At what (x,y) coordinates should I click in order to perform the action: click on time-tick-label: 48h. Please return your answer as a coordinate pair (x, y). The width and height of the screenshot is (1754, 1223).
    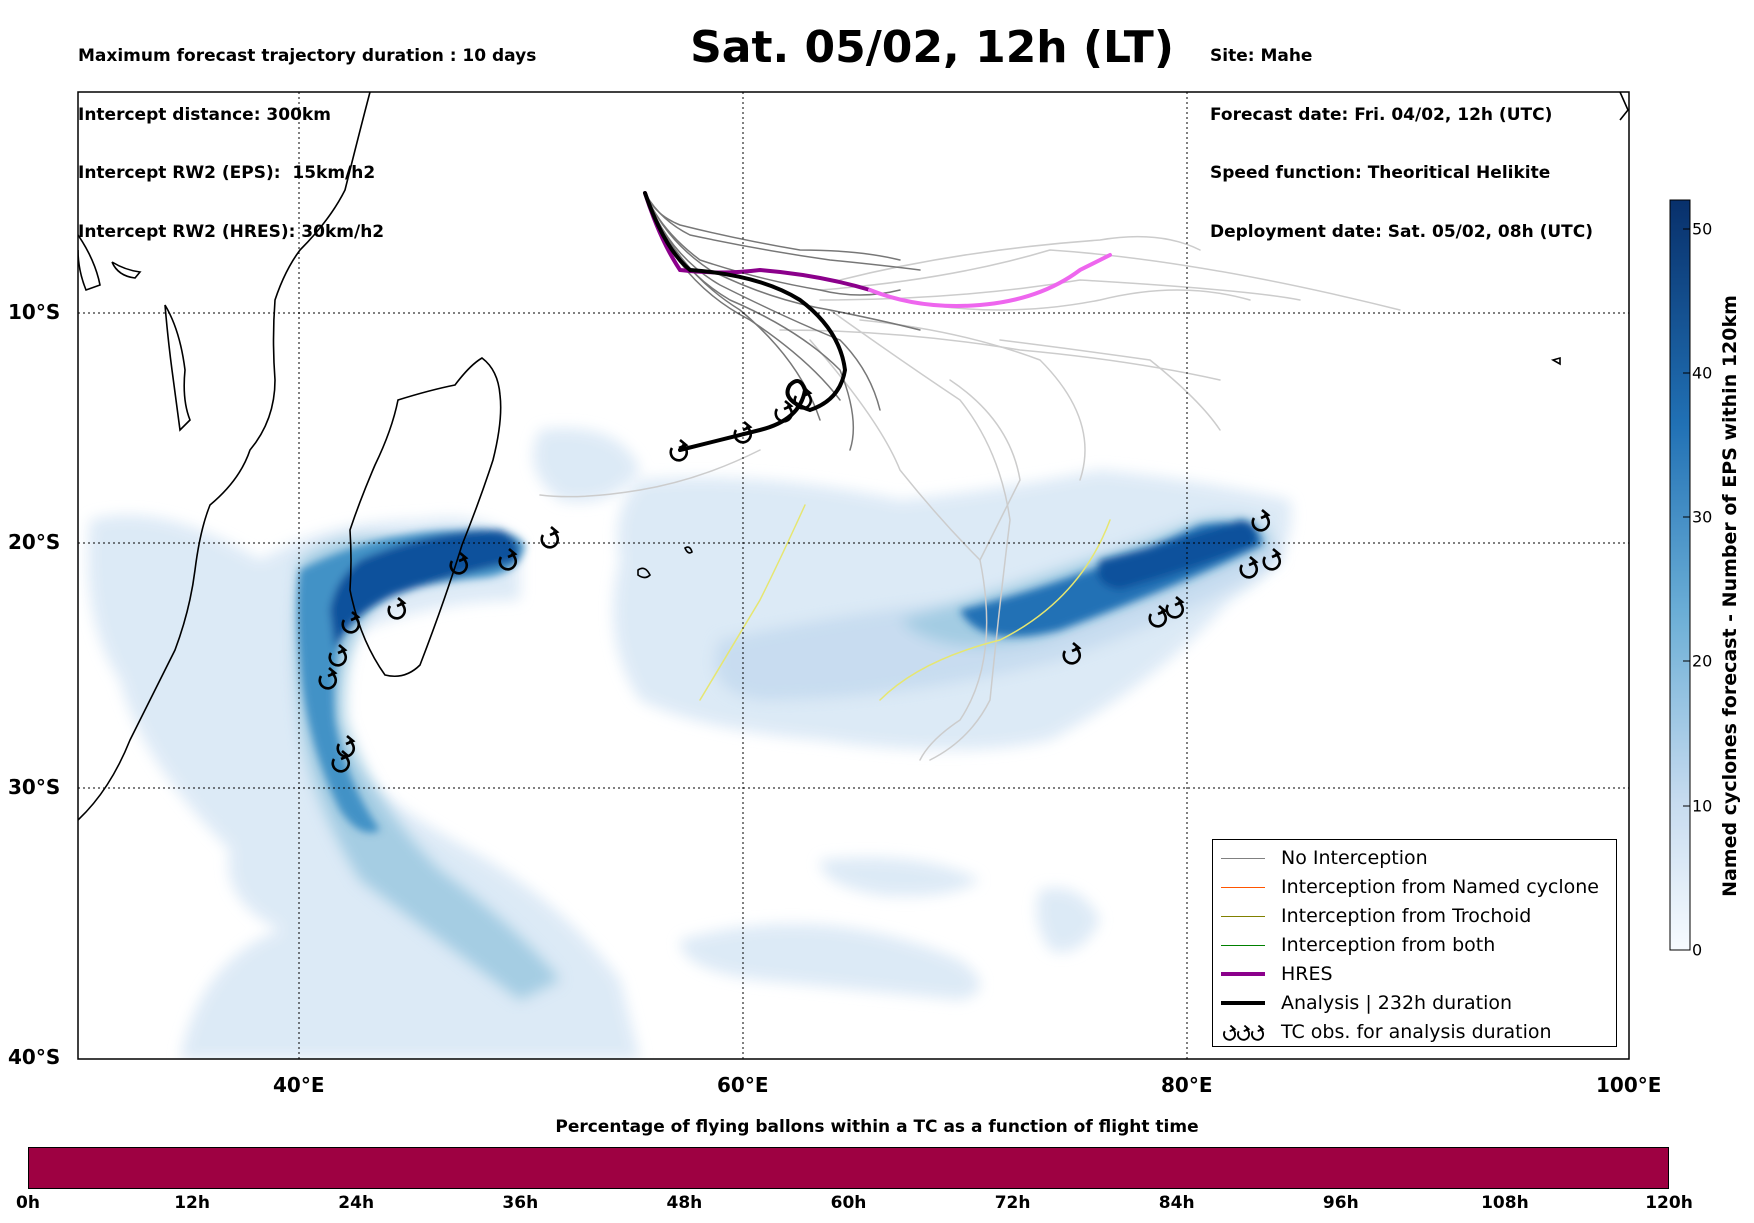
    Looking at the image, I should click on (684, 1203).